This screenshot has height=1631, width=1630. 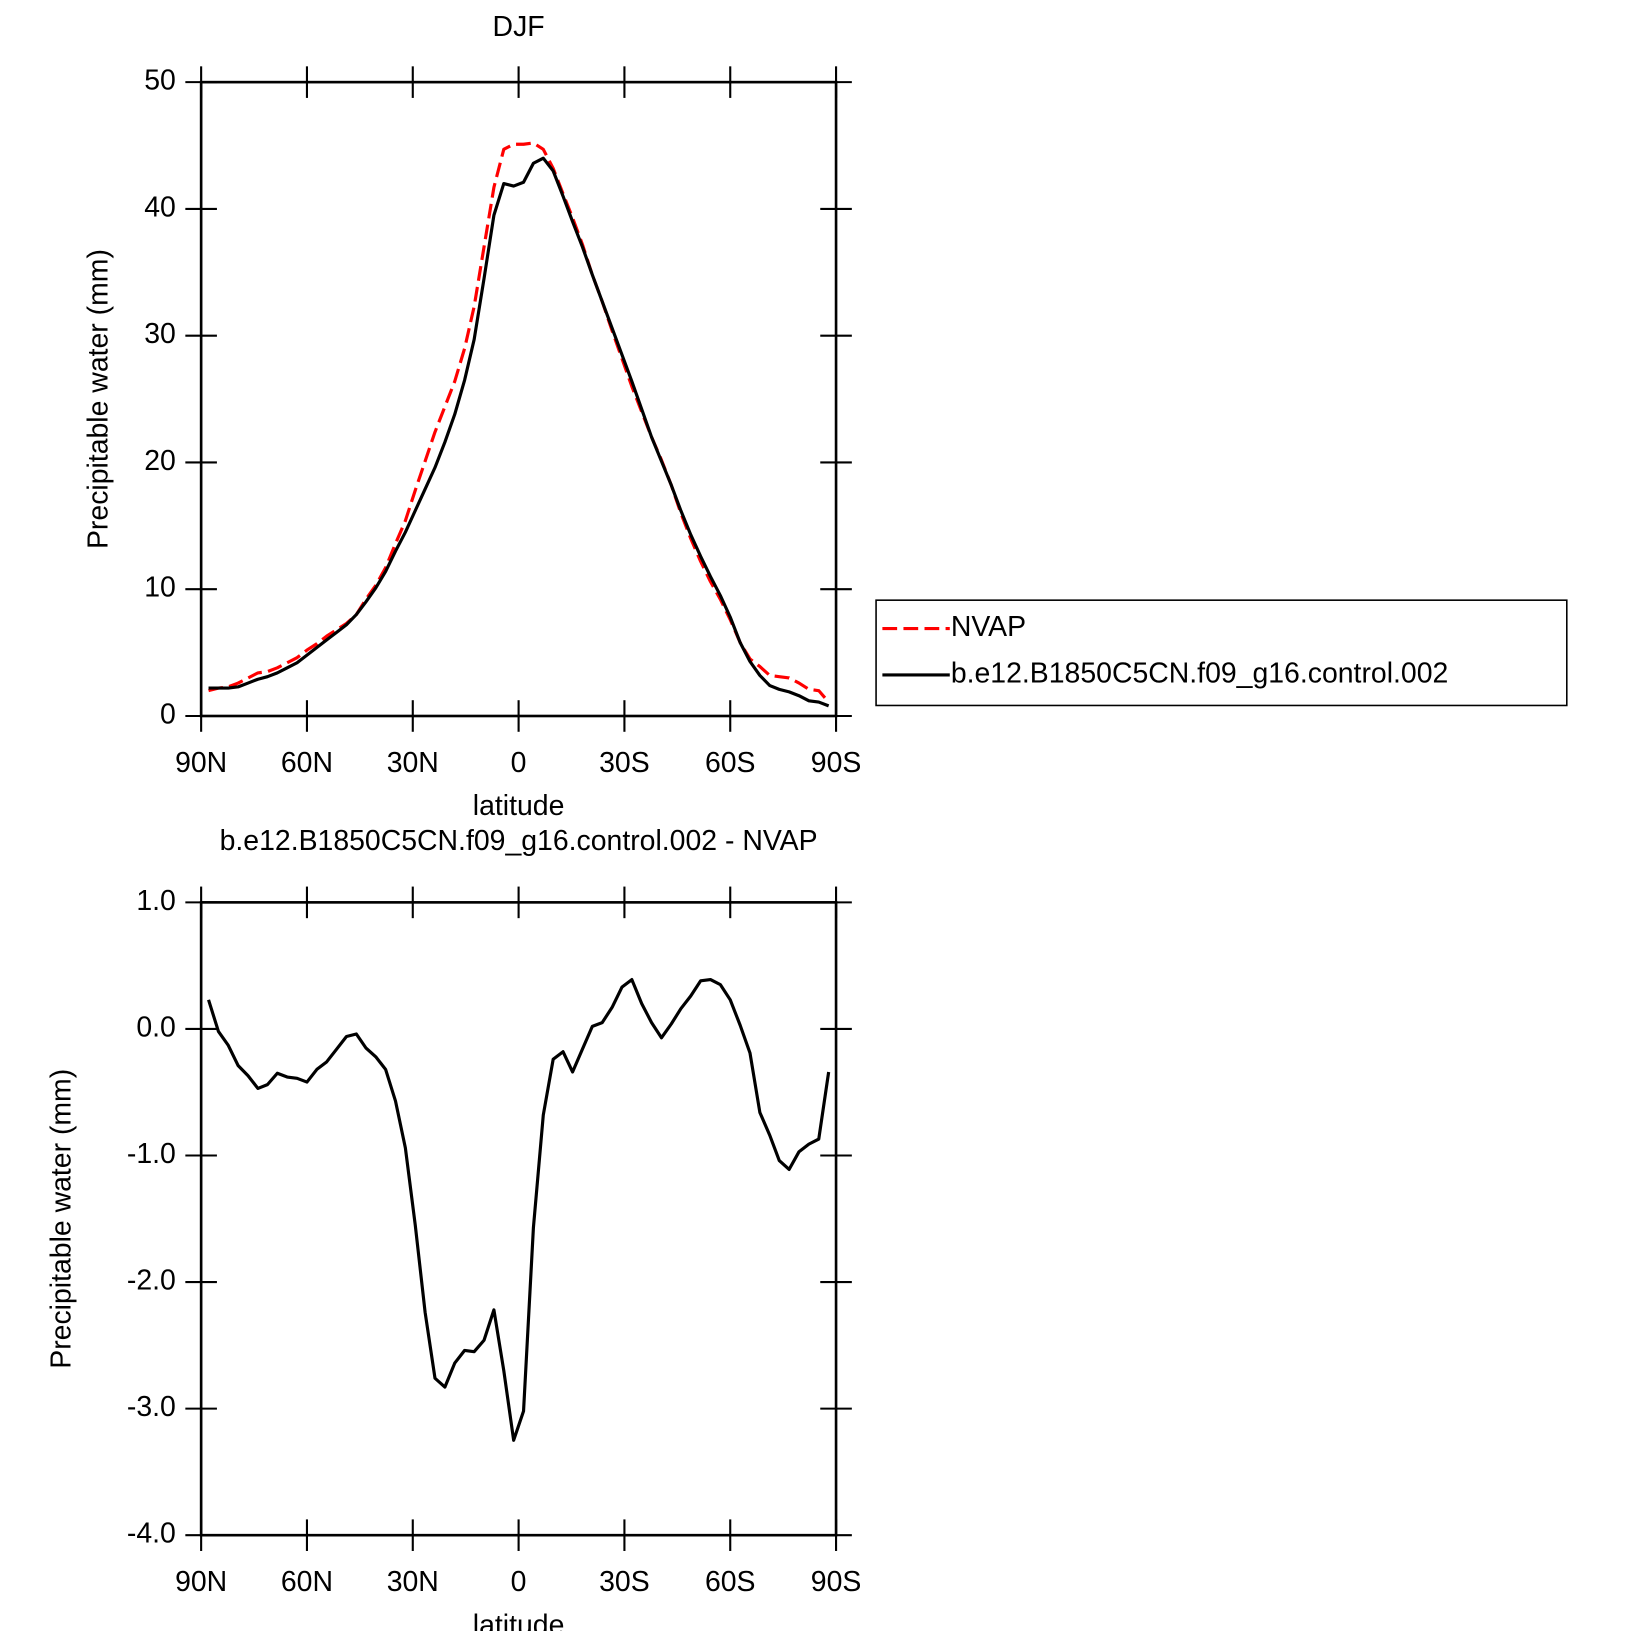 What do you see at coordinates (155, 1027) in the screenshot?
I see `y-tick-label: 0.0` at bounding box center [155, 1027].